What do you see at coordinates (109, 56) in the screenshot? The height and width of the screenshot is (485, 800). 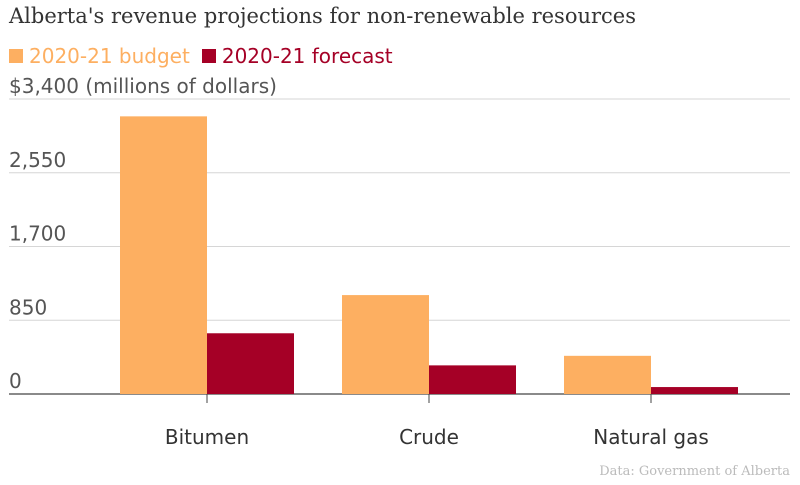 I see `legend-label-budget: 2020-21 budget` at bounding box center [109, 56].